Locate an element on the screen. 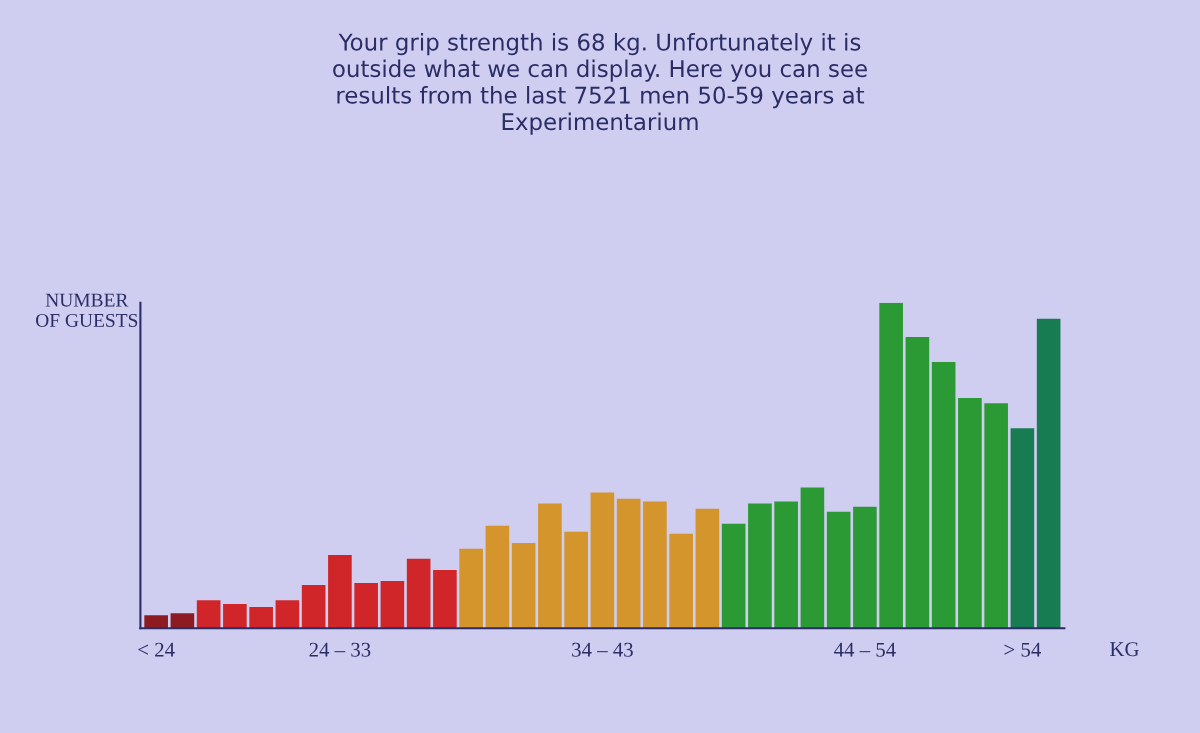 The width and height of the screenshot is (1200, 733). x-tick-label: < 24 is located at coordinates (156, 649).